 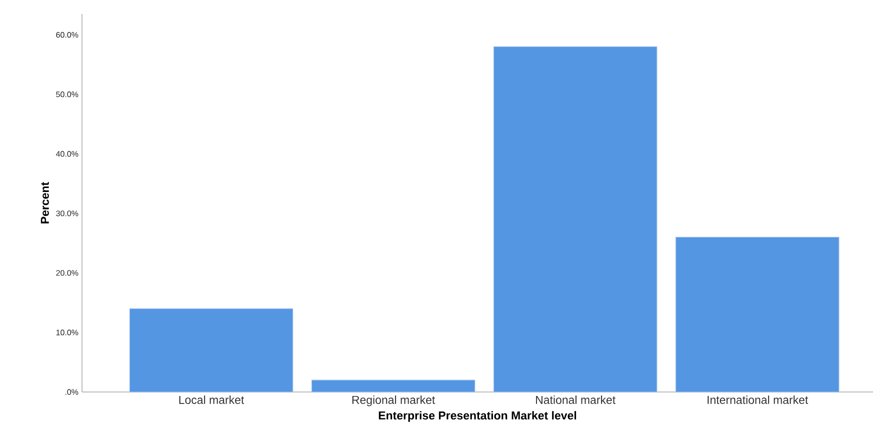 I want to click on x-tick-label: Regional market, so click(x=394, y=401).